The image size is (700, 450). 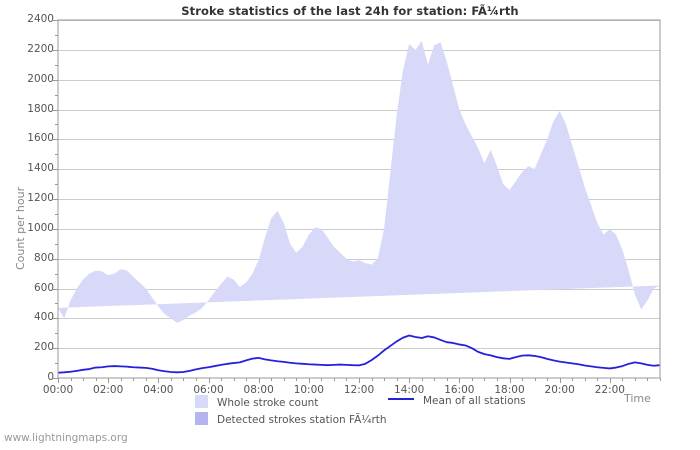 I want to click on y-tick-label-400: 400, so click(x=43, y=317).